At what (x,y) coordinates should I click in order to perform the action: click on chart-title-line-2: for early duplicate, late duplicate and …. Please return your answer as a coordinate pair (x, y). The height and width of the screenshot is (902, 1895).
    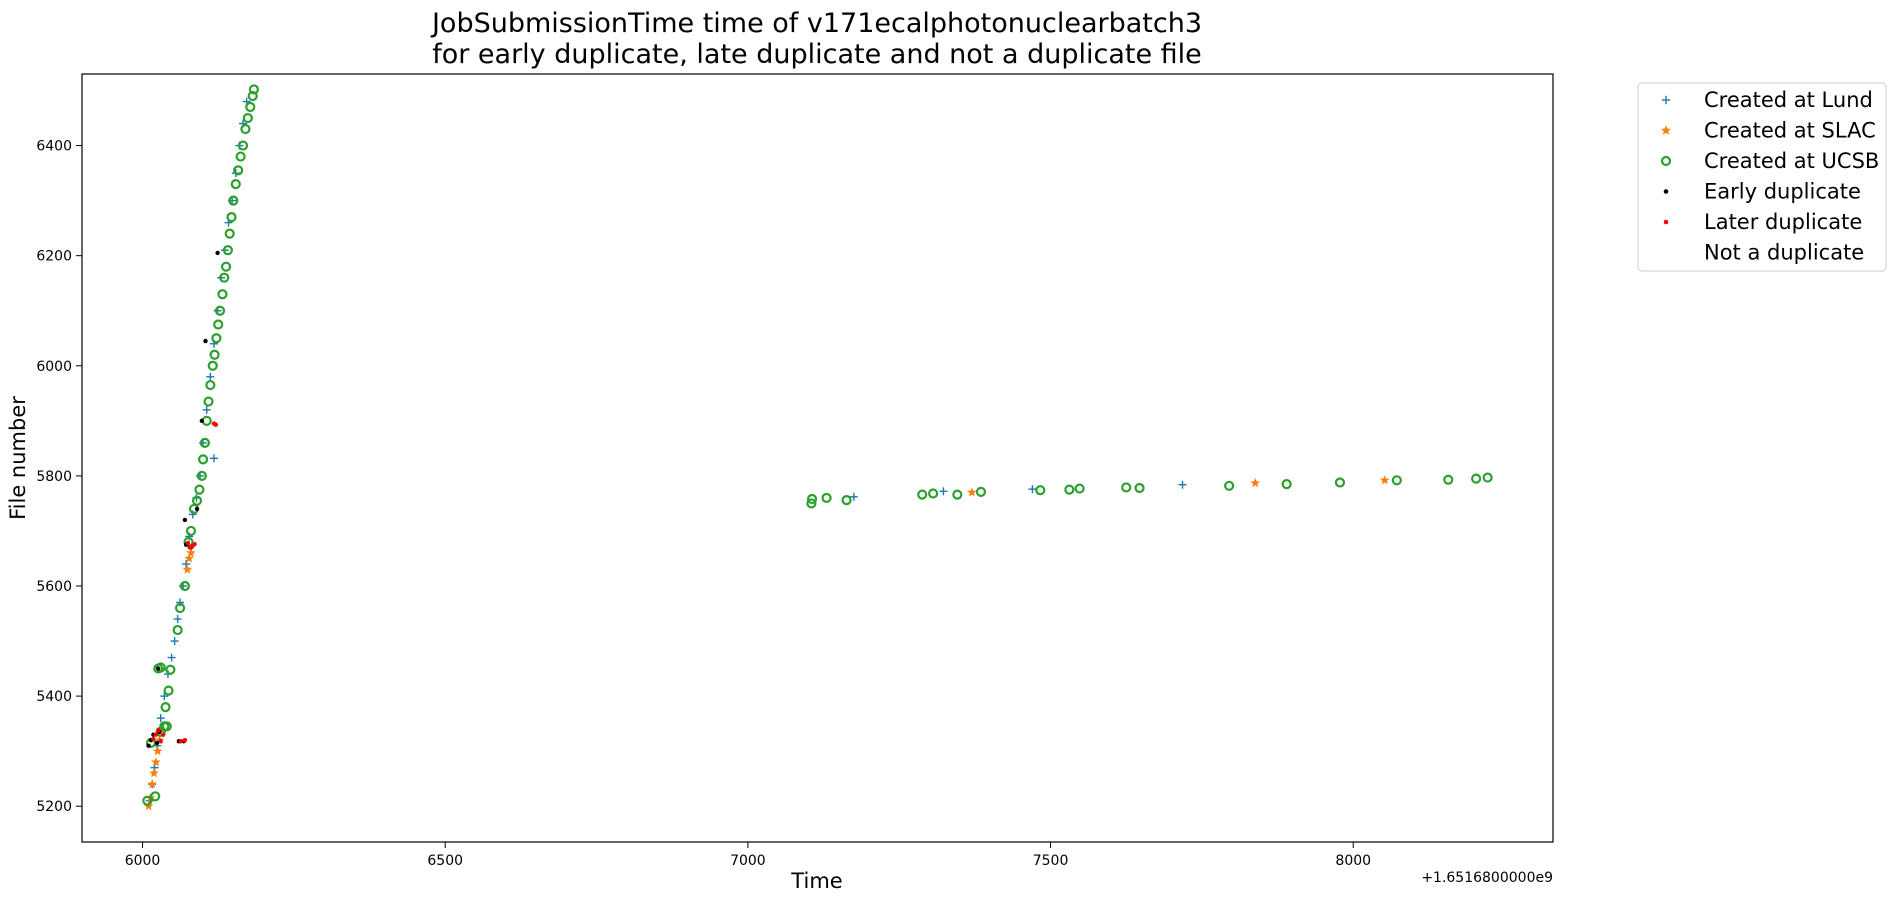
    Looking at the image, I should click on (817, 54).